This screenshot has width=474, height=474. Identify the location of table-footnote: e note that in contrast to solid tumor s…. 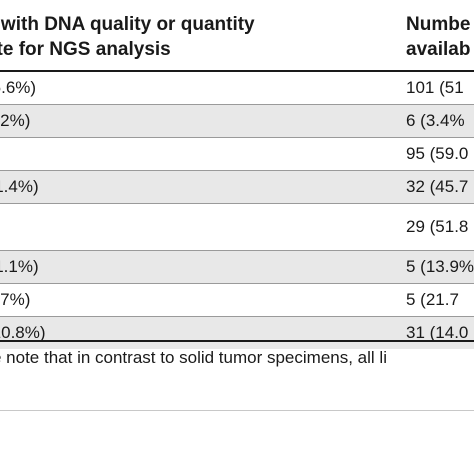
(193, 357).